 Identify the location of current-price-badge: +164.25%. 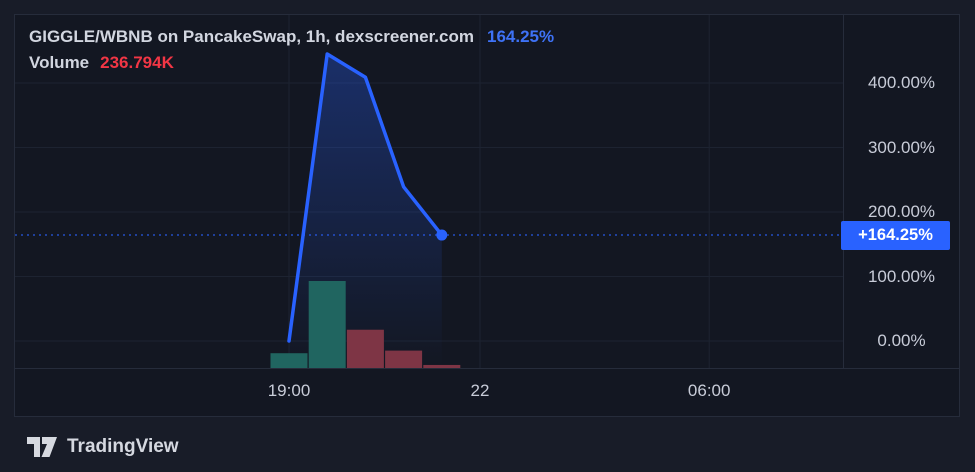
(895, 235).